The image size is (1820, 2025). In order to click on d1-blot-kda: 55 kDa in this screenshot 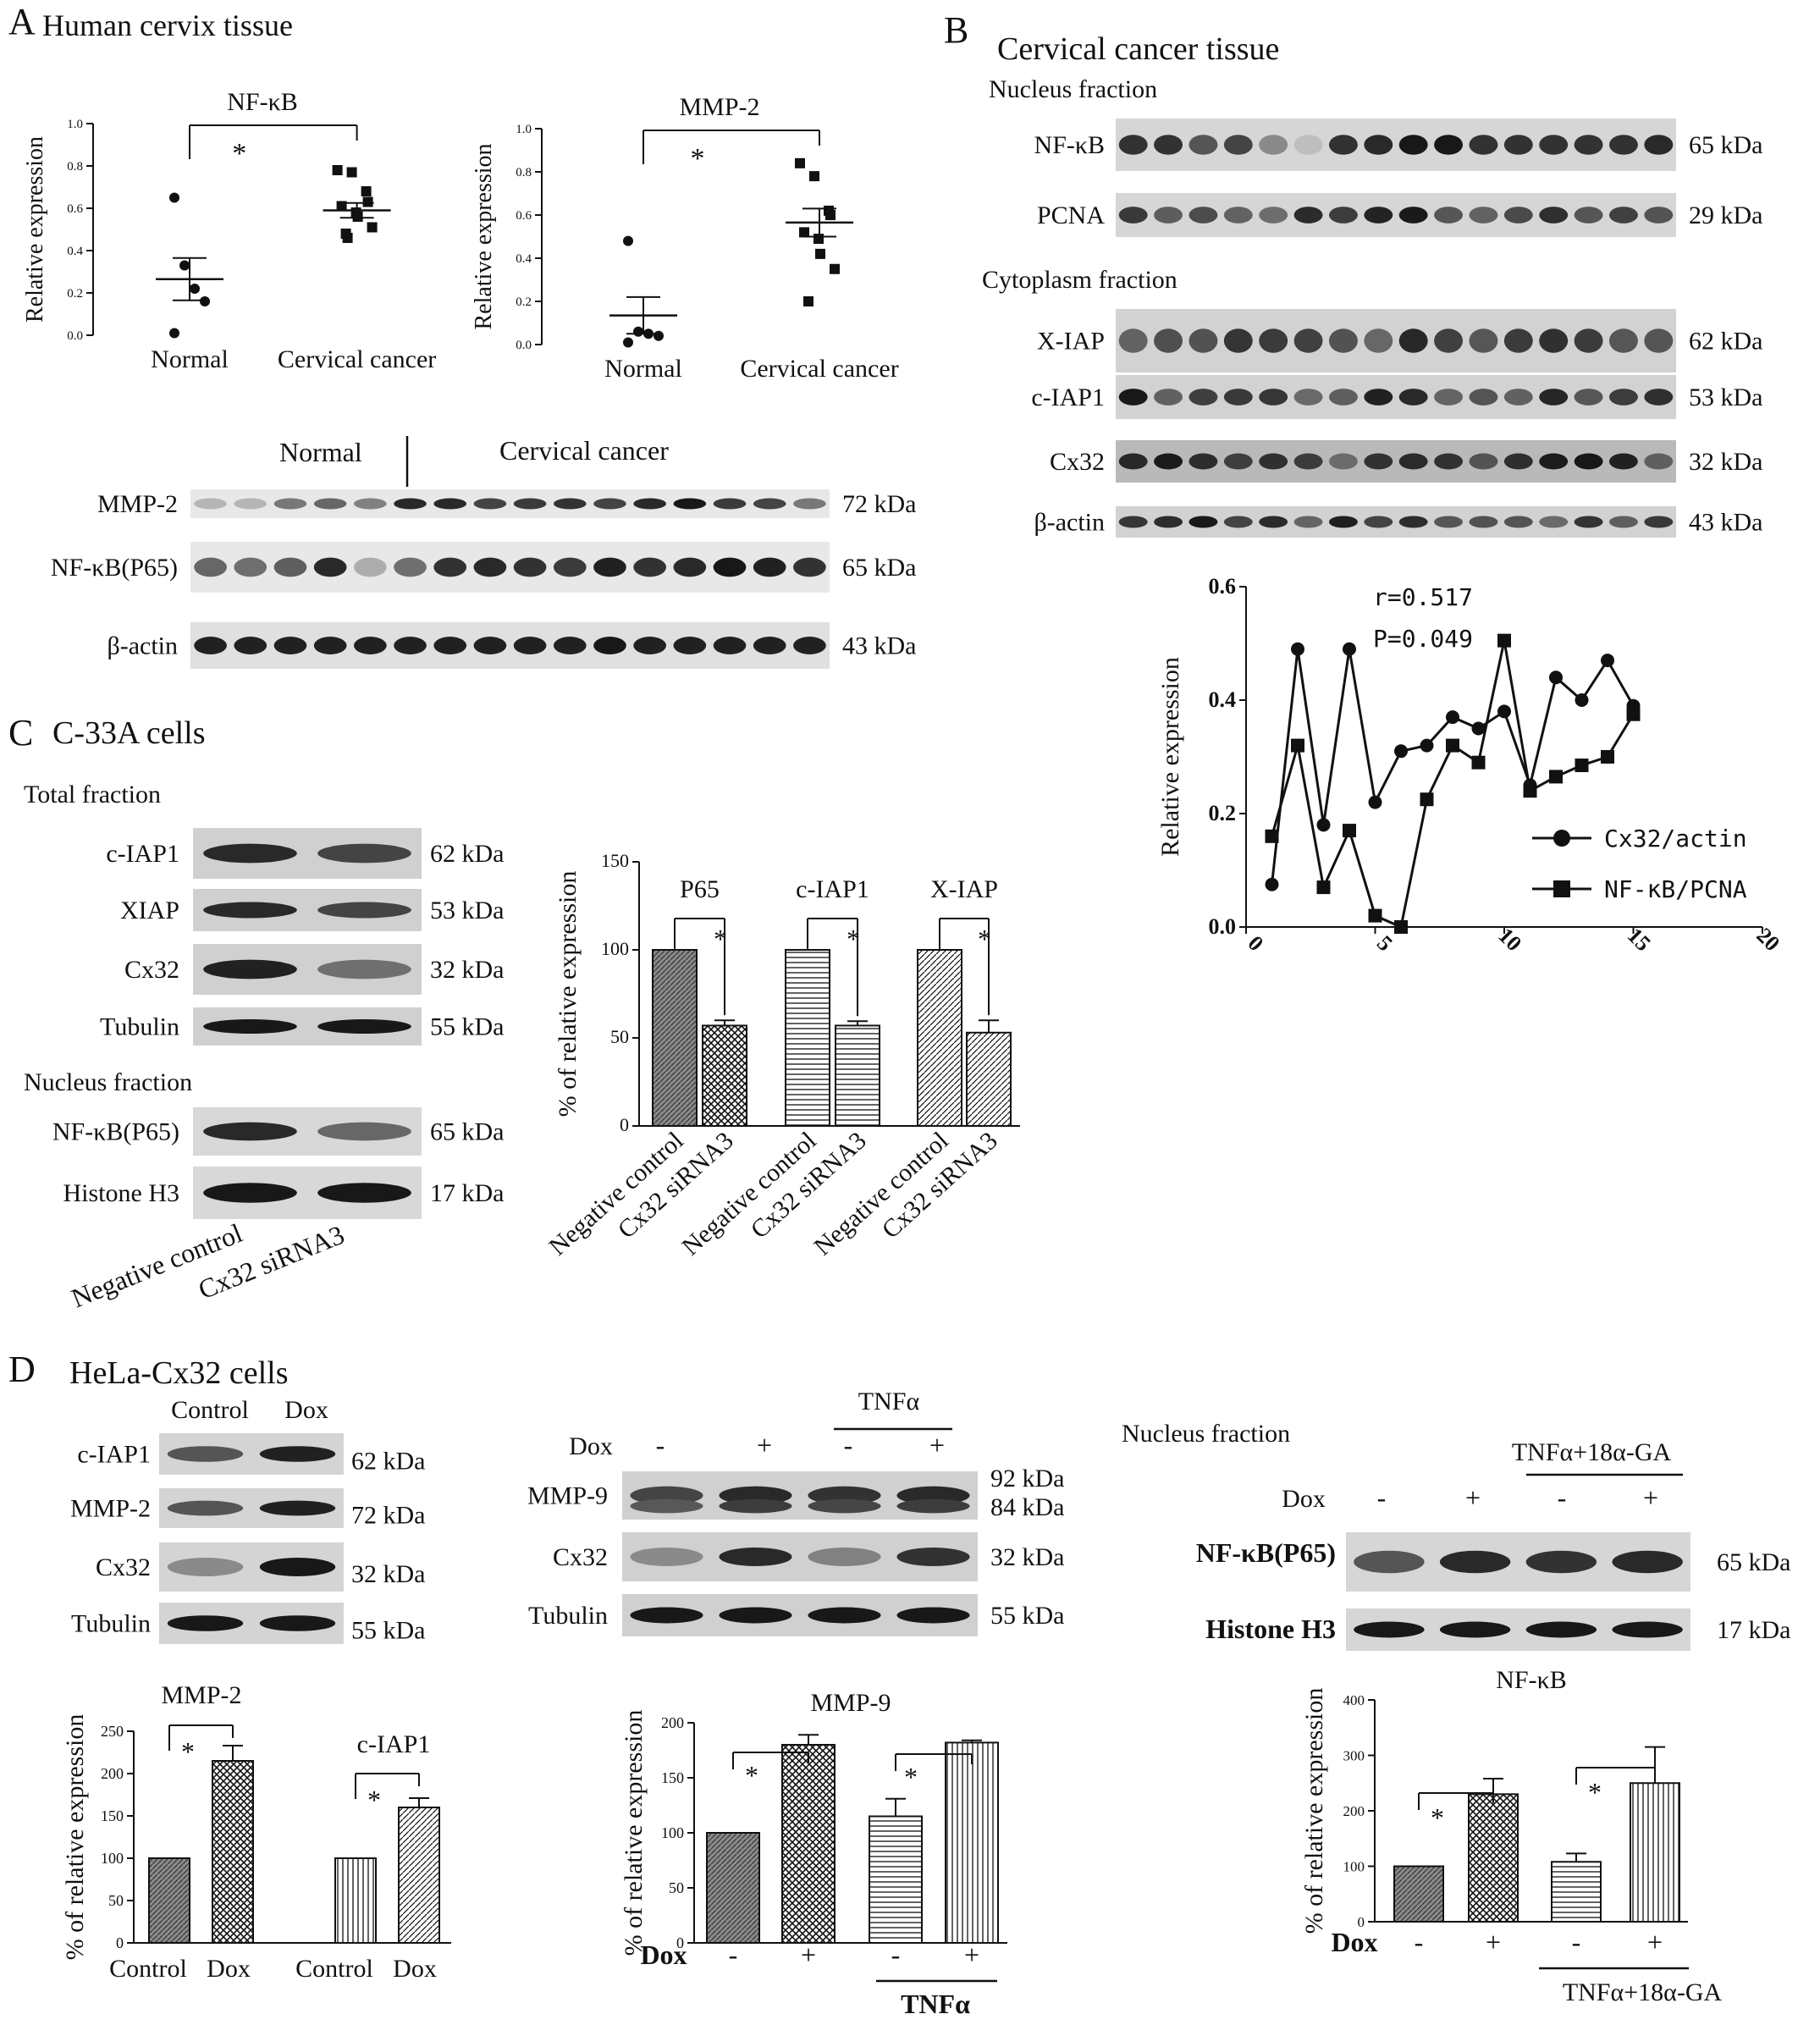, I will do `click(388, 1631)`.